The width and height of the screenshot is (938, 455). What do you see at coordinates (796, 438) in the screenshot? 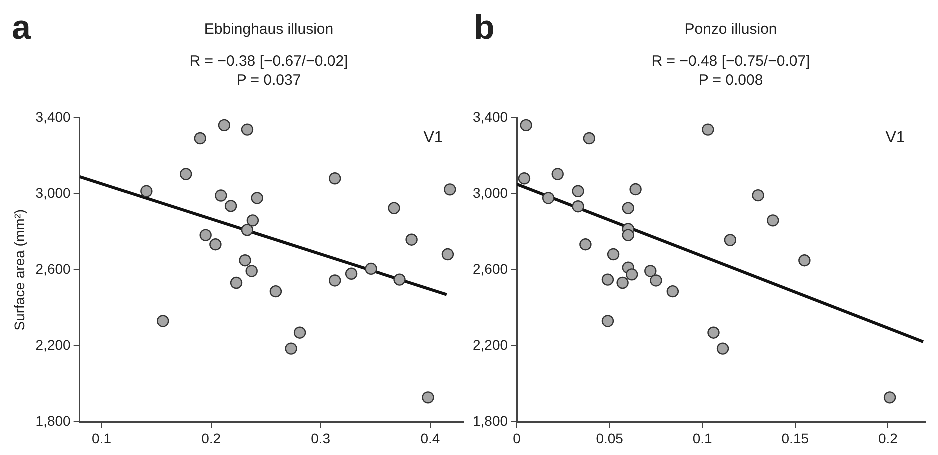
I see `x-tick-label: 0.15` at bounding box center [796, 438].